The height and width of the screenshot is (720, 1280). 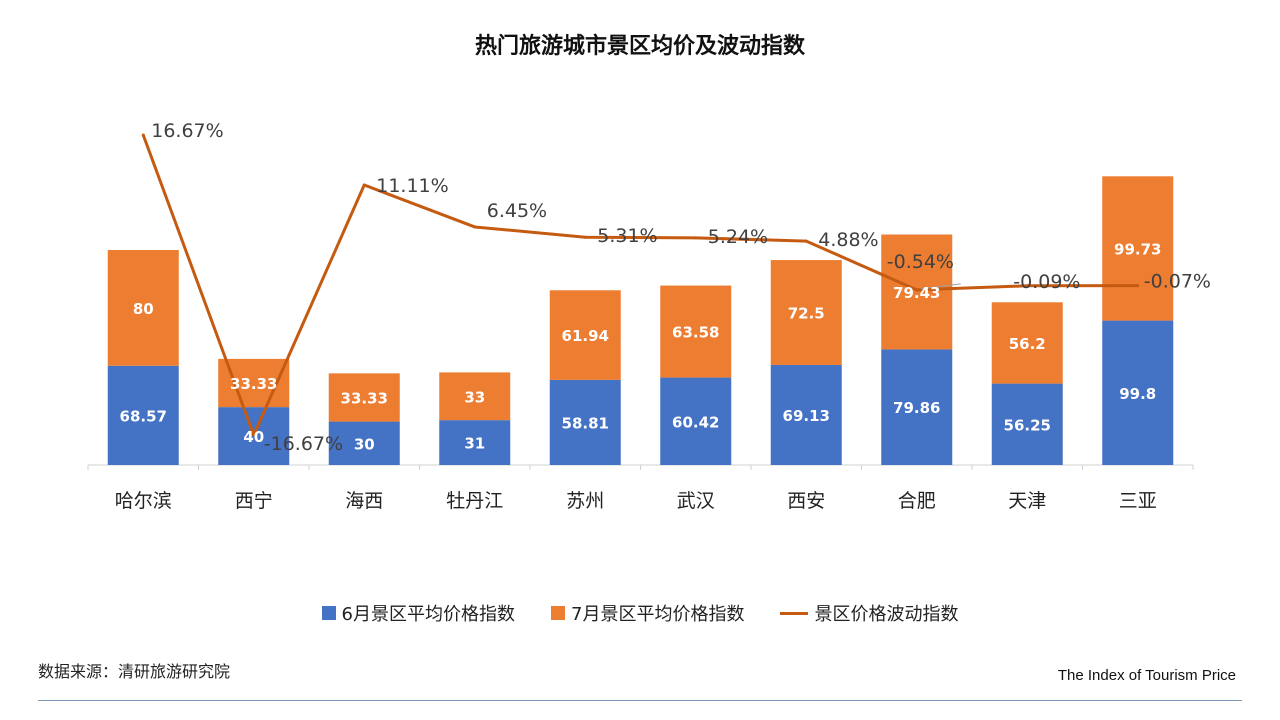 What do you see at coordinates (627, 236) in the screenshot?
I see `data-label-fluctuation: 5.31%` at bounding box center [627, 236].